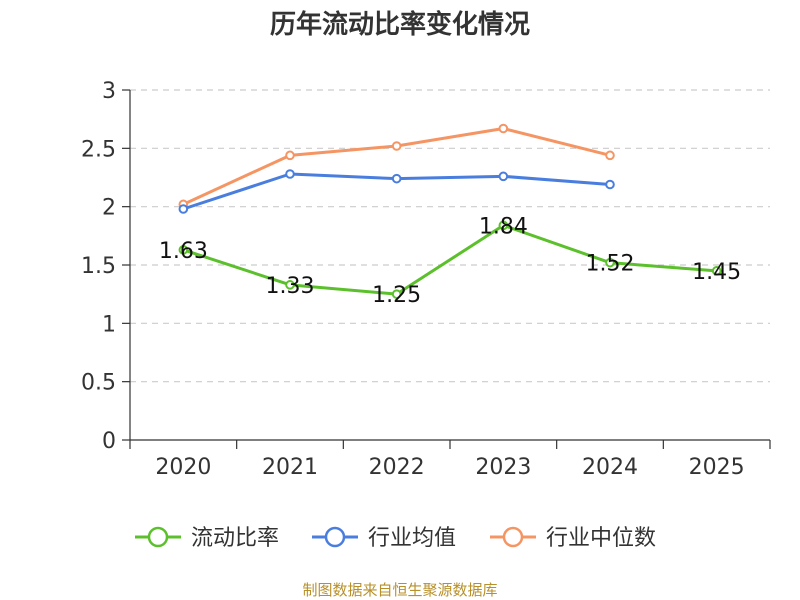 This screenshot has height=600, width=800. I want to click on data-label: 1.52, so click(610, 264).